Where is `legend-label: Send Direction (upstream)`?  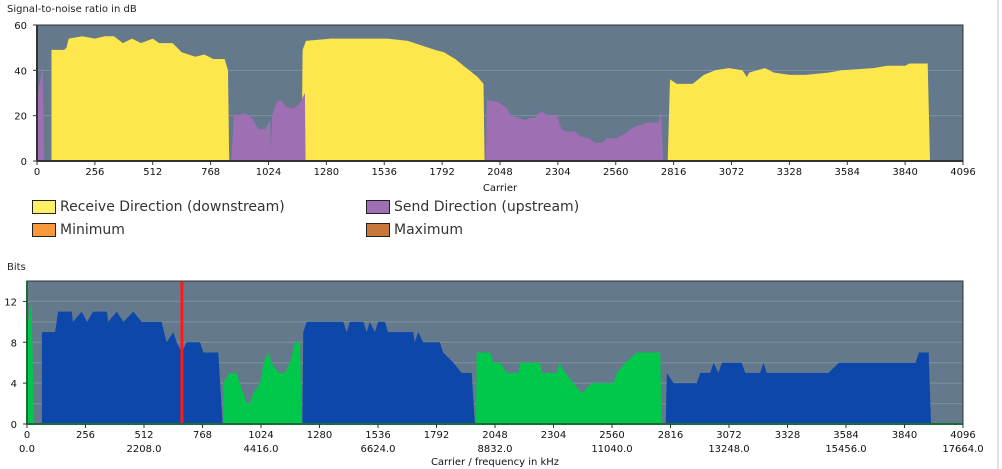 legend-label: Send Direction (upstream) is located at coordinates (487, 207).